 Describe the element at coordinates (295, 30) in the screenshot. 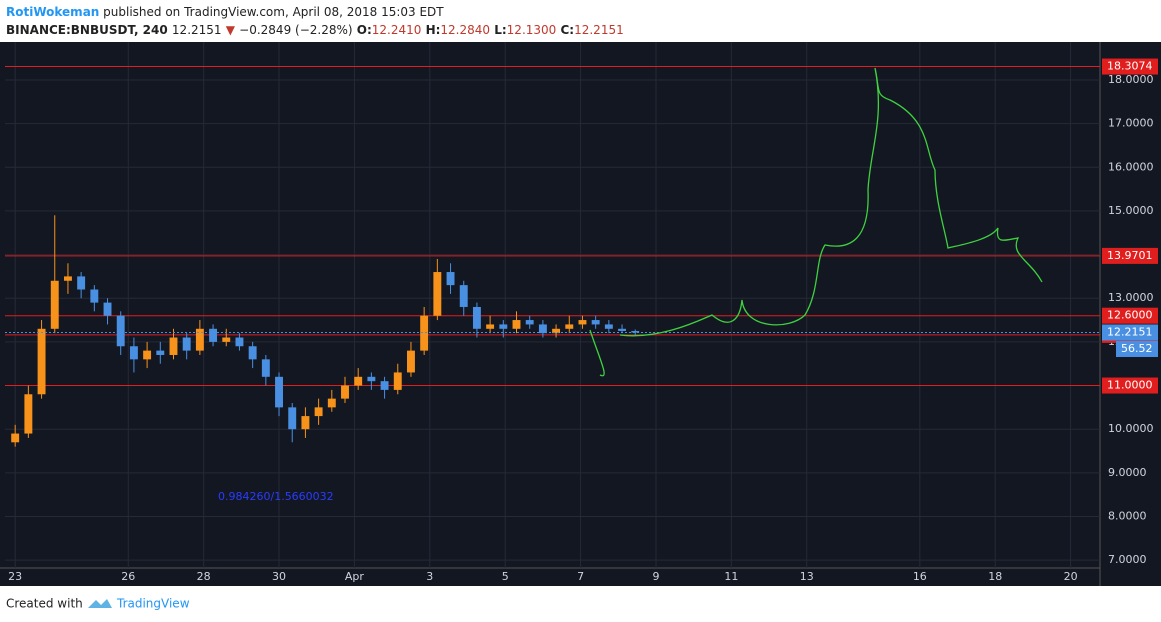

I see `change: −0.2849 (−2.28%)` at that location.